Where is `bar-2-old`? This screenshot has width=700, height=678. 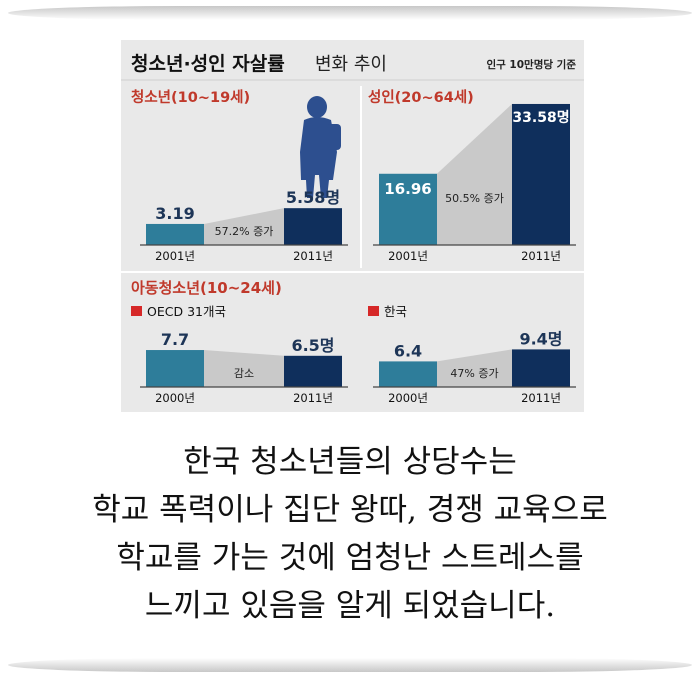 bar-2-old is located at coordinates (408, 209).